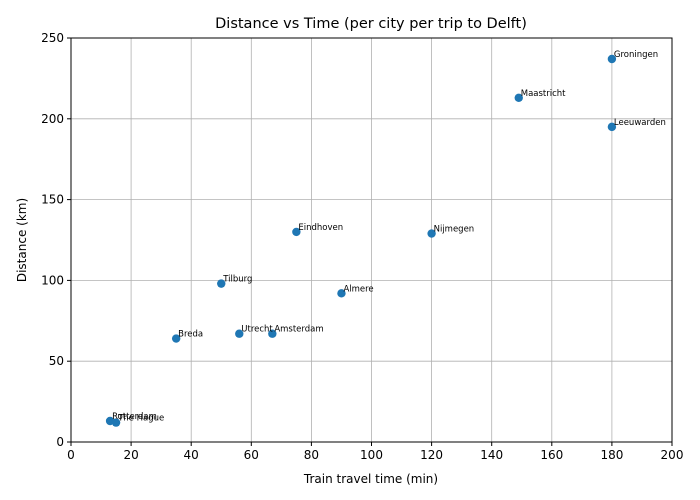 The image size is (700, 500). Describe the element at coordinates (251, 455) in the screenshot. I see `x-tick-label: 60` at that location.